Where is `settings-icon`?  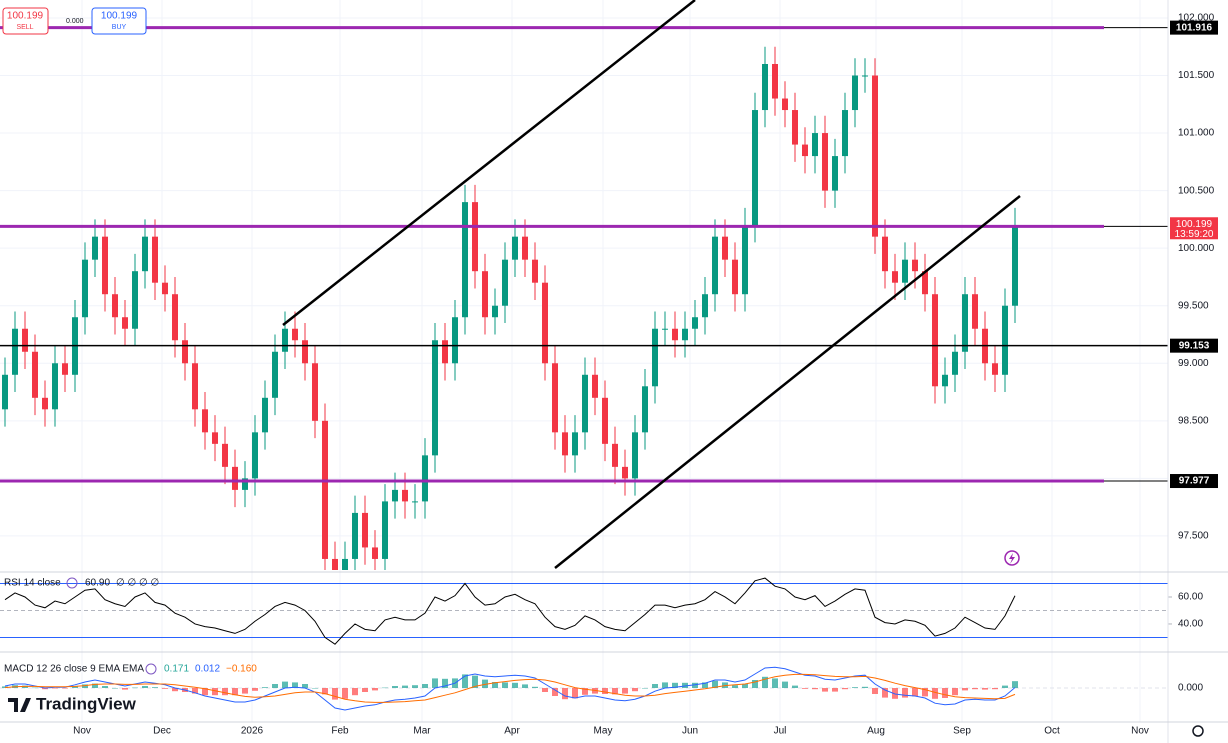
settings-icon is located at coordinates (1198, 731).